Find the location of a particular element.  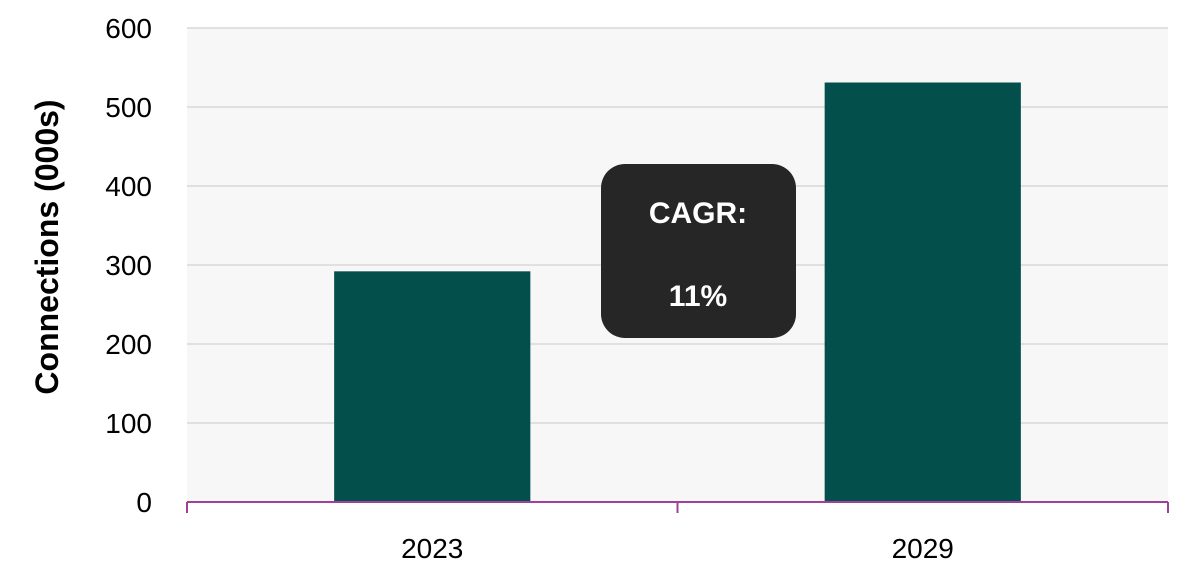

bar-2023 is located at coordinates (432, 386).